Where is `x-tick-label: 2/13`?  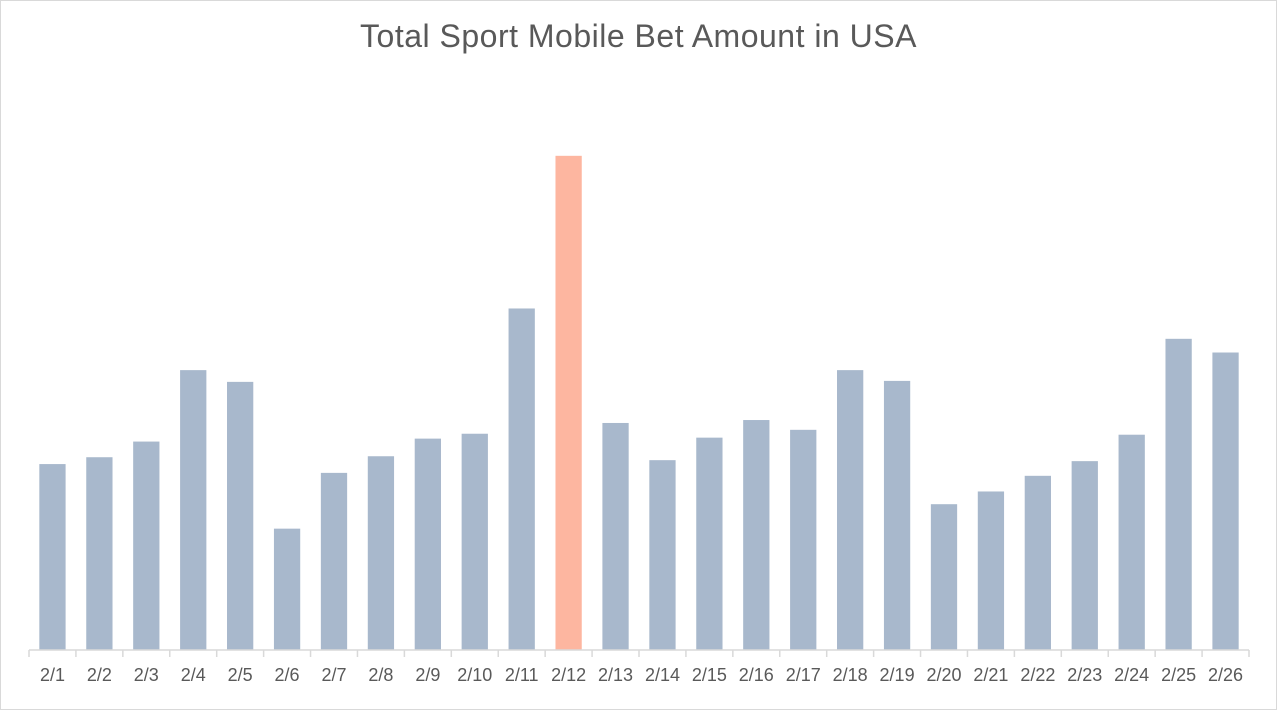 x-tick-label: 2/13 is located at coordinates (615, 675).